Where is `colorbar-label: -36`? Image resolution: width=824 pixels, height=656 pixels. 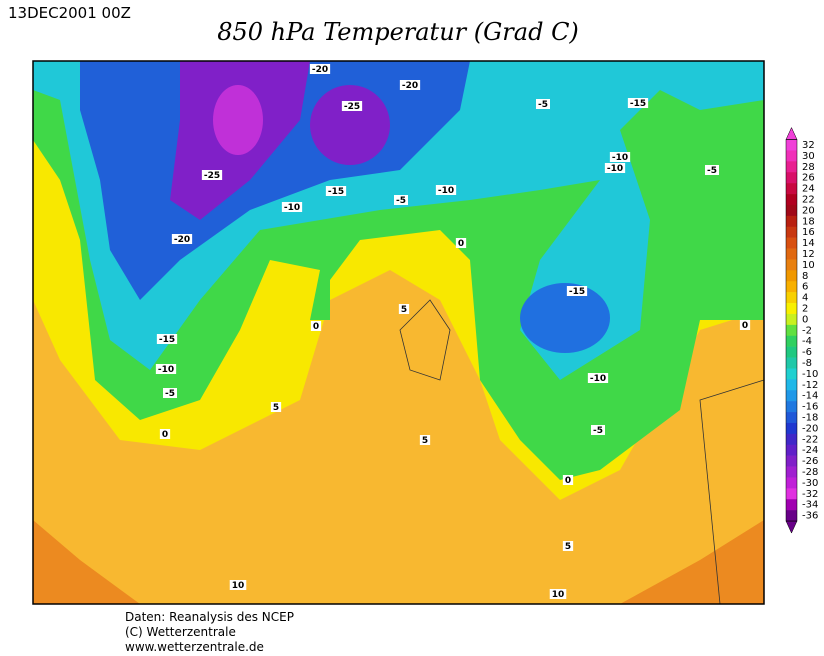 colorbar-label: -36 is located at coordinates (810, 516).